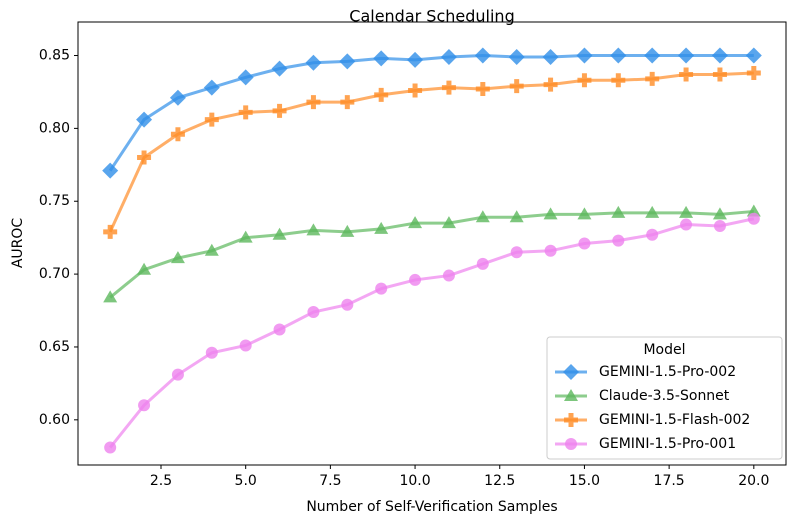  I want to click on y-tick-label: 0.65, so click(54, 347).